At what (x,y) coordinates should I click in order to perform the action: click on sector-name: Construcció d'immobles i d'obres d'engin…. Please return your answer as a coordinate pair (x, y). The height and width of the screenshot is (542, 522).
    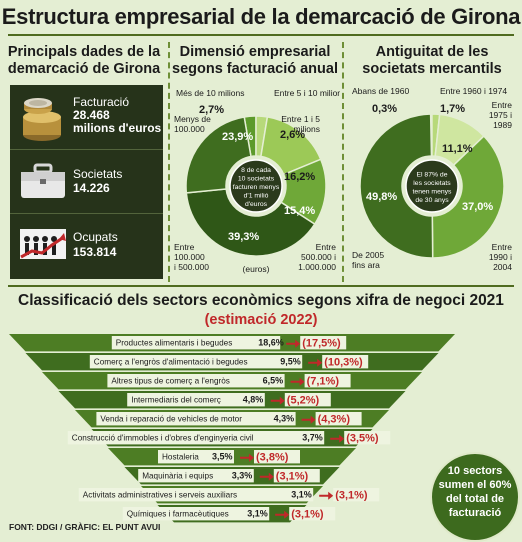
    Looking at the image, I should click on (163, 438).